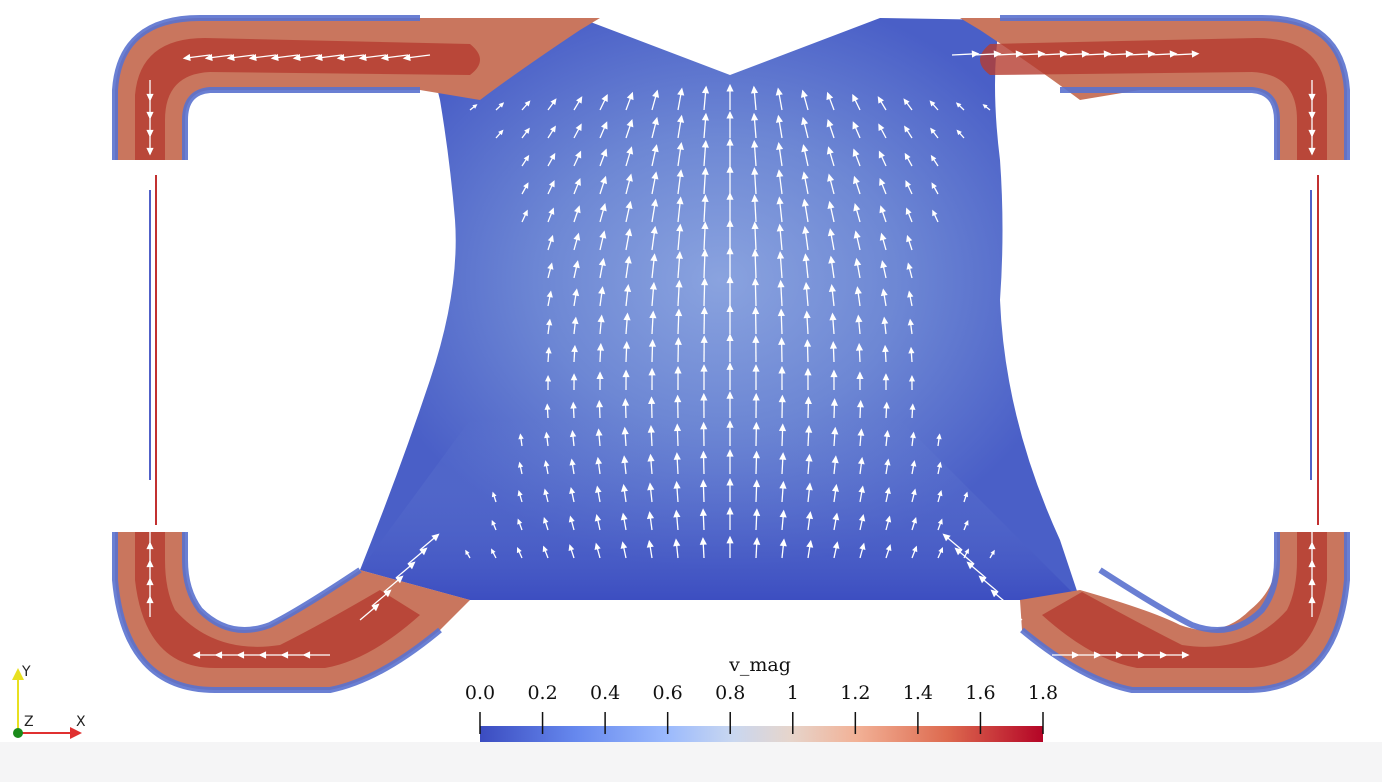 The width and height of the screenshot is (1382, 782). I want to click on colorbar-tick-label: 1.8, so click(1043, 693).